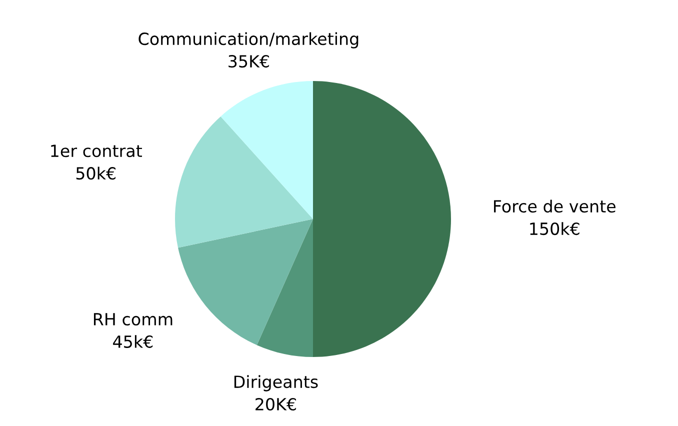  What do you see at coordinates (248, 61) in the screenshot?
I see `data-label: 35K€` at bounding box center [248, 61].